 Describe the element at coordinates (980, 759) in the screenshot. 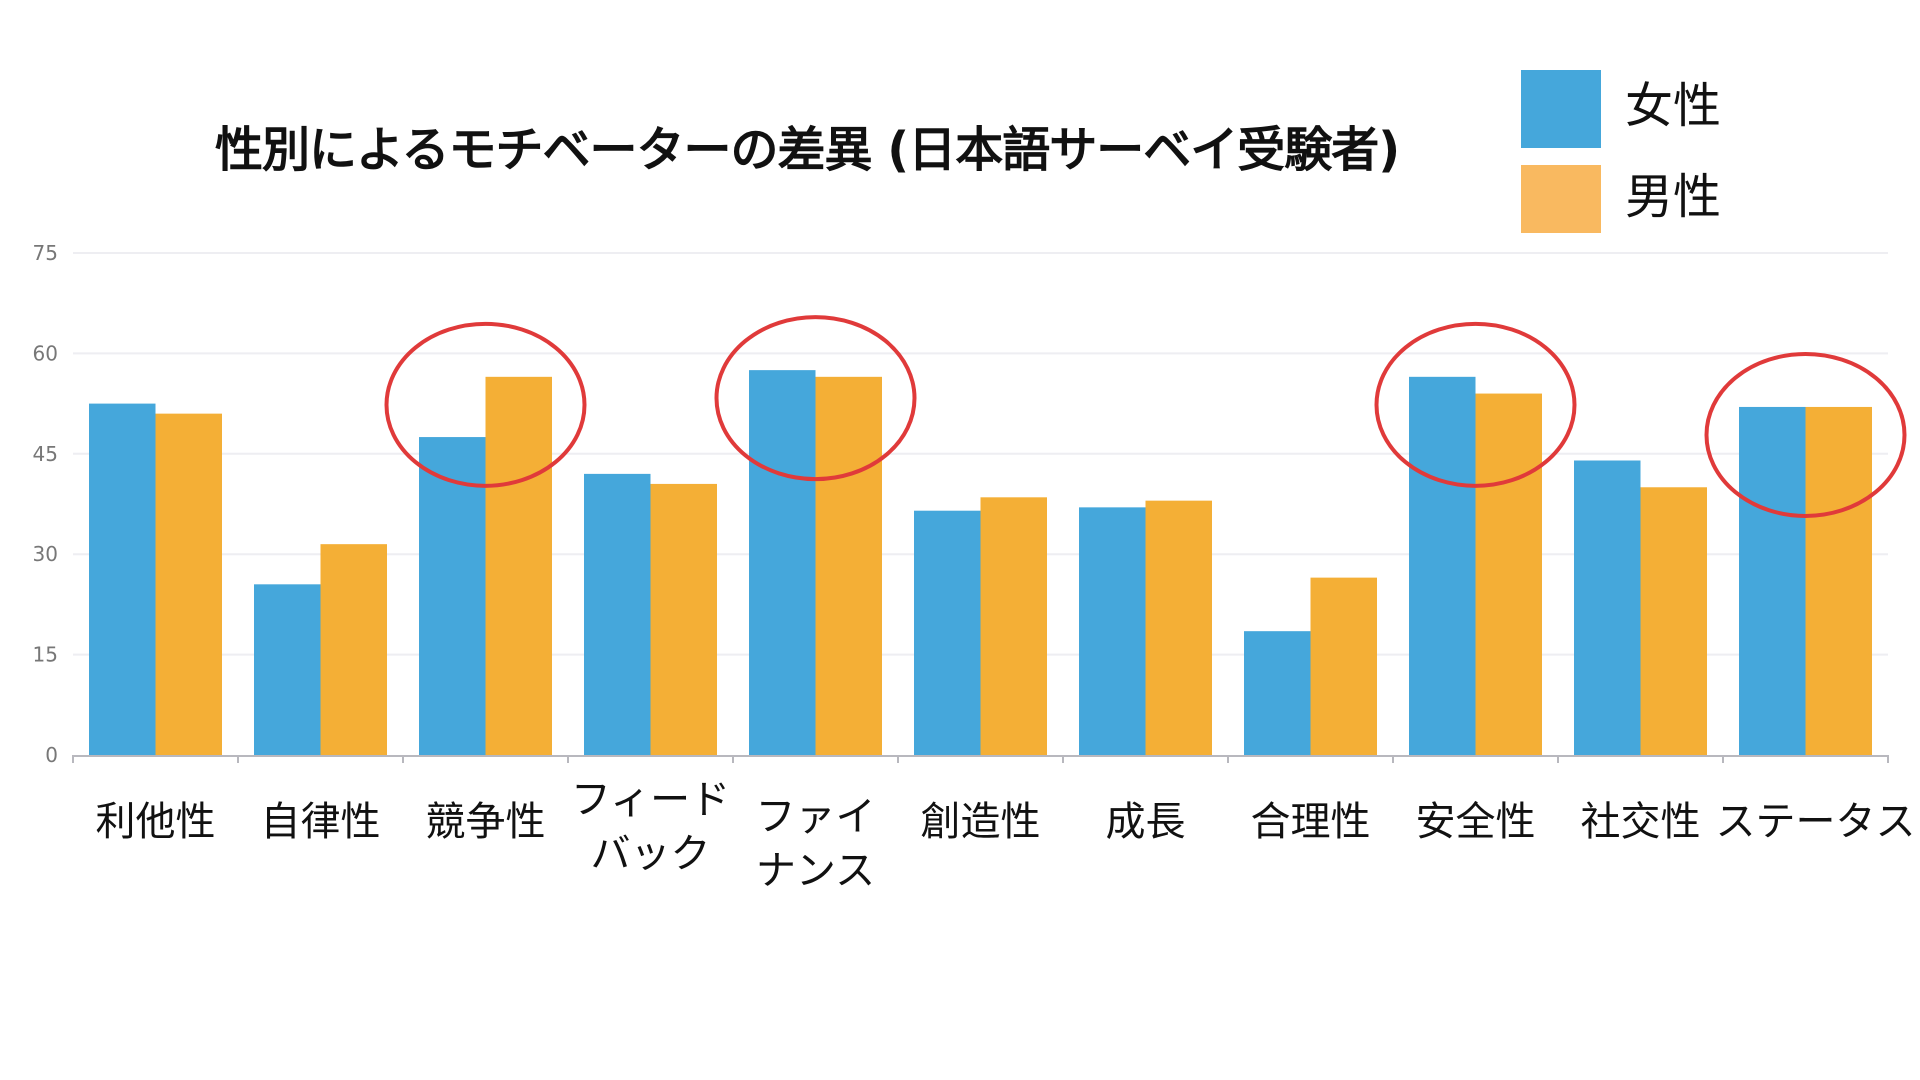

I see `x-axis` at that location.